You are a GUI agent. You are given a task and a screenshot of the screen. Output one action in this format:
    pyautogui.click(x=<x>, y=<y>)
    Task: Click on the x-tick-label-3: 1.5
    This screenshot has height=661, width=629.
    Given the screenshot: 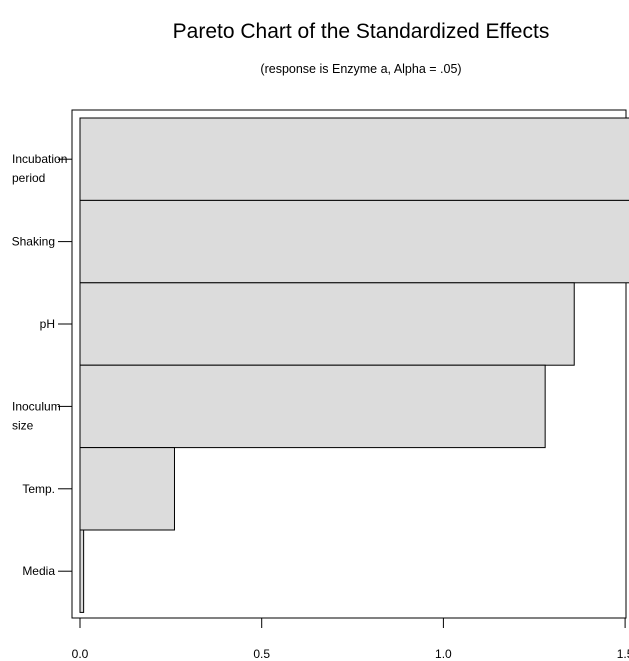 What is the action you would take?
    pyautogui.click(x=623, y=654)
    